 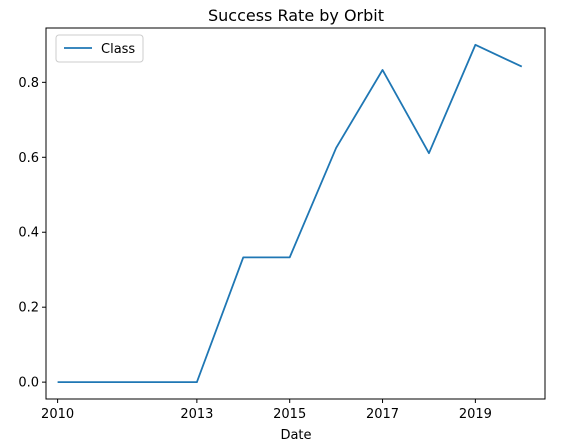 I want to click on x-tick-label: 2010, so click(x=57, y=414).